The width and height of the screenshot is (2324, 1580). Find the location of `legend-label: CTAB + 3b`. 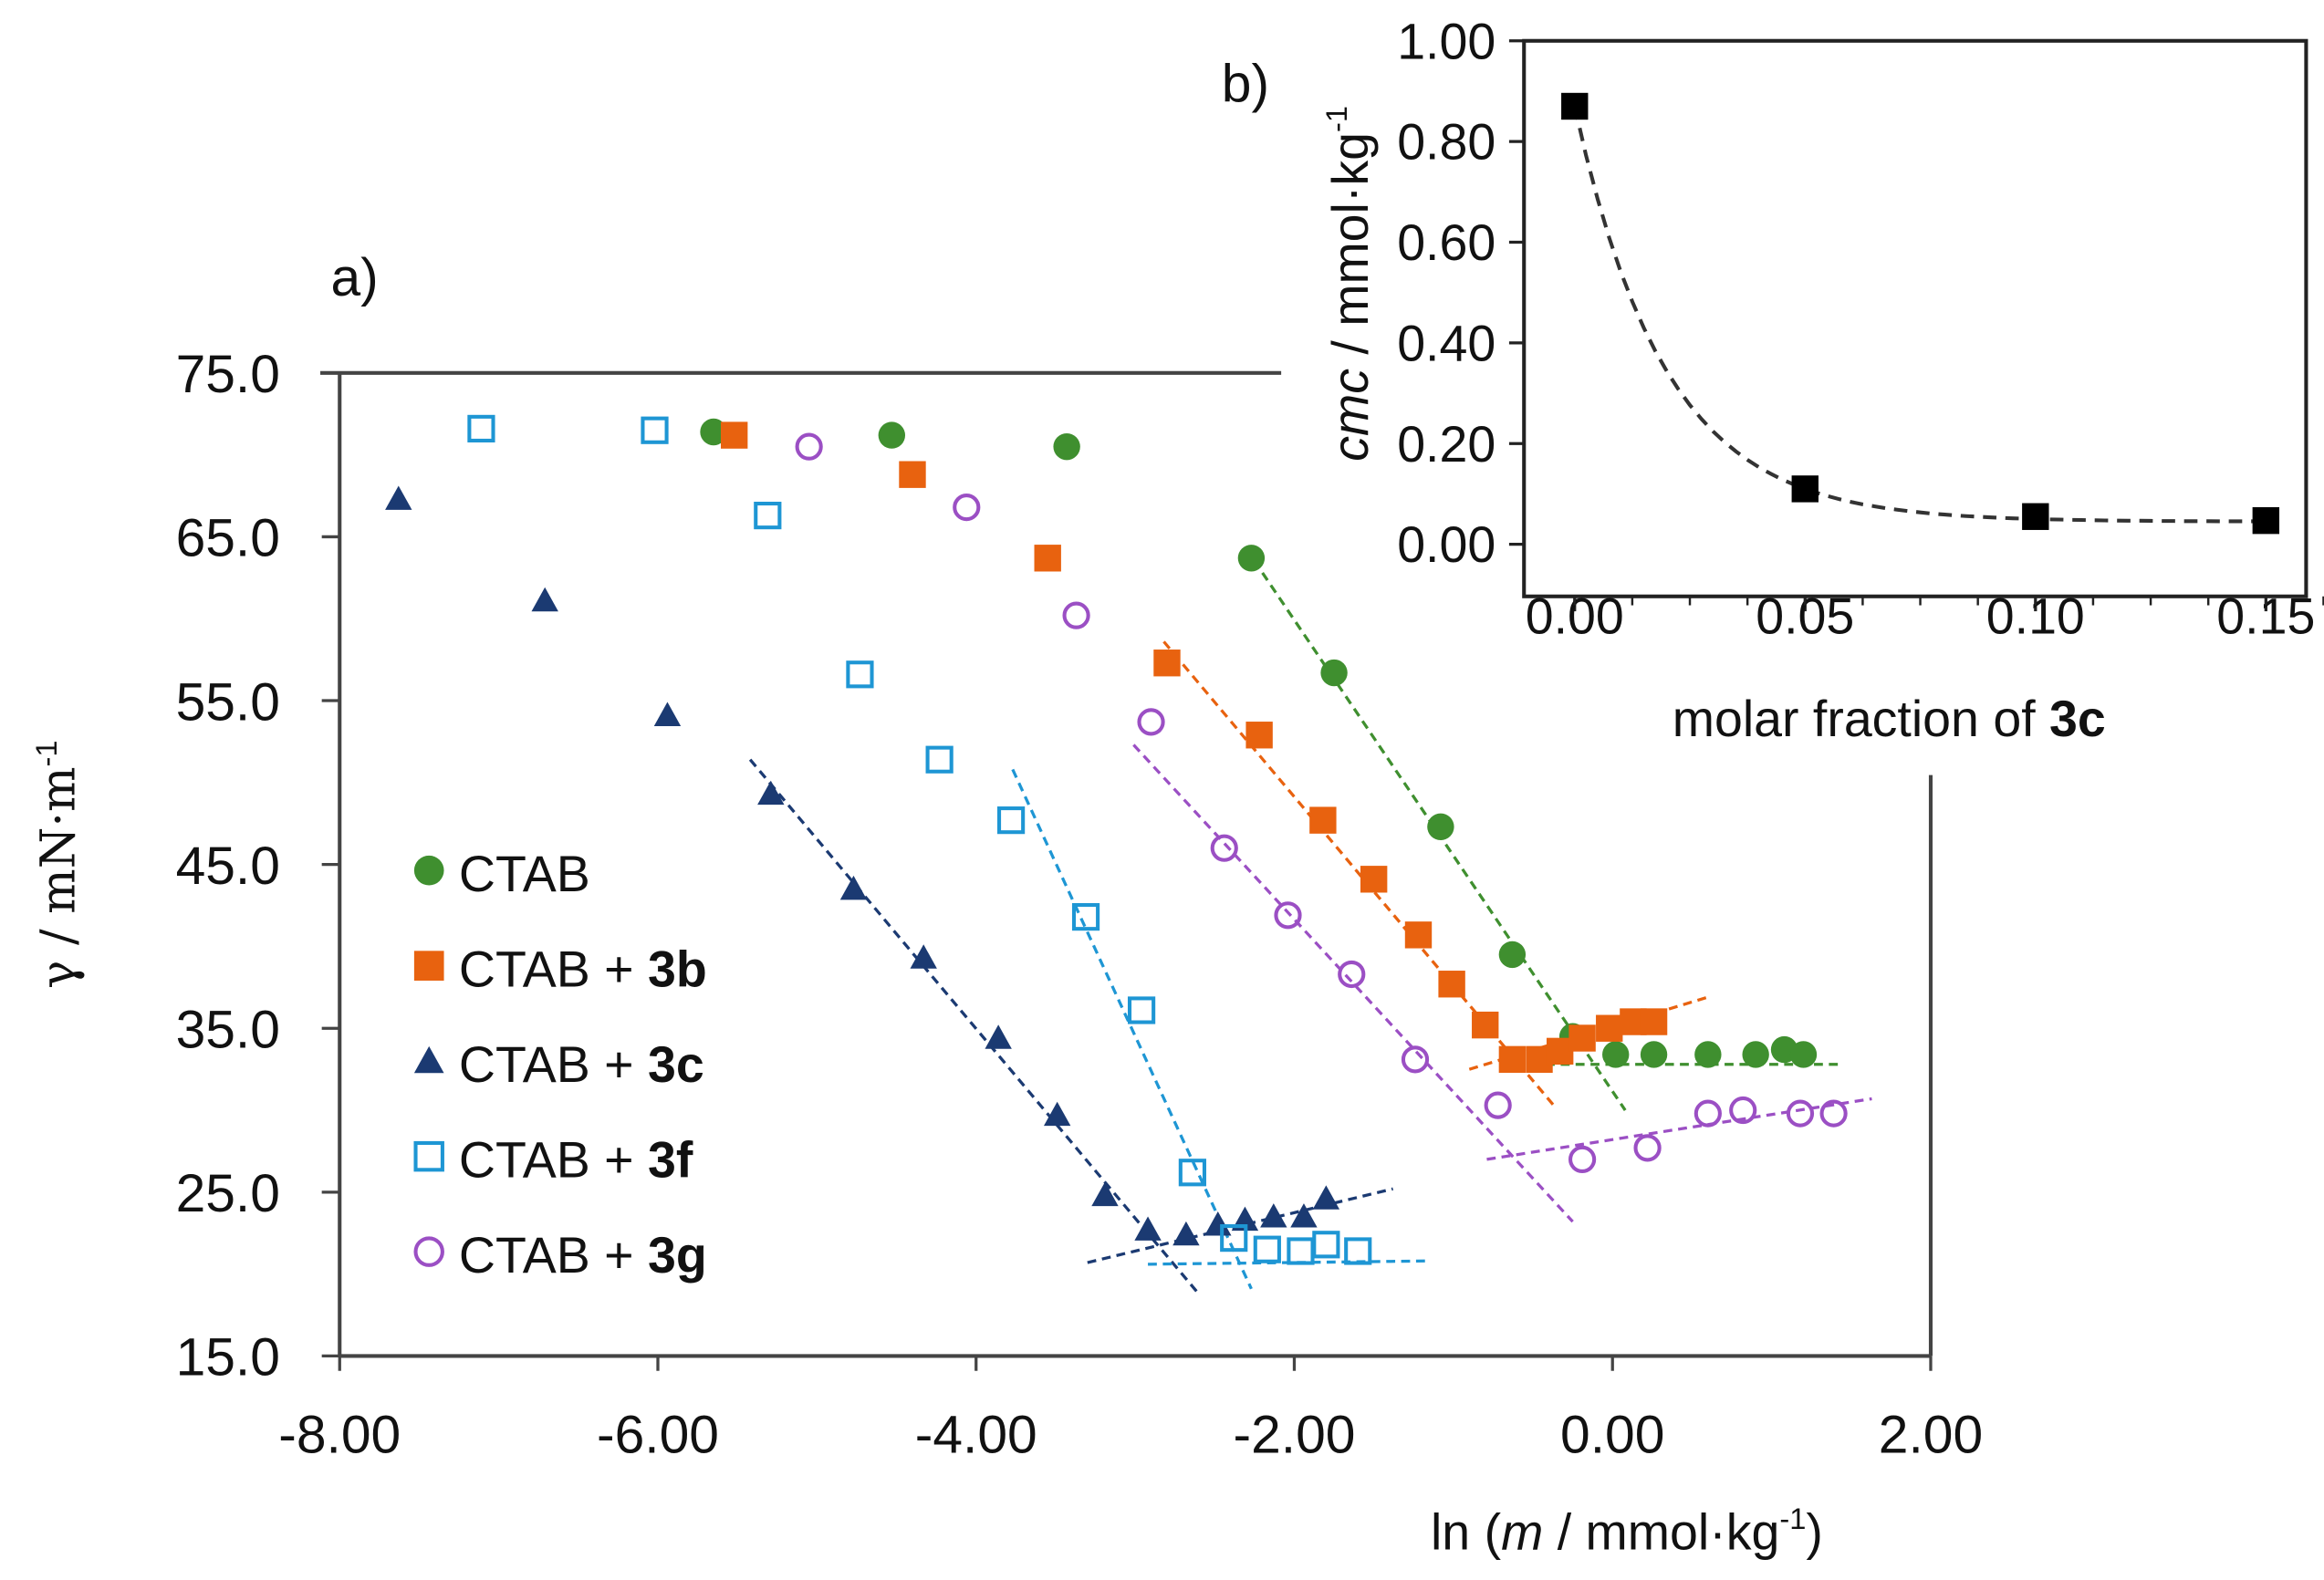

legend-label: CTAB + 3b is located at coordinates (583, 969).